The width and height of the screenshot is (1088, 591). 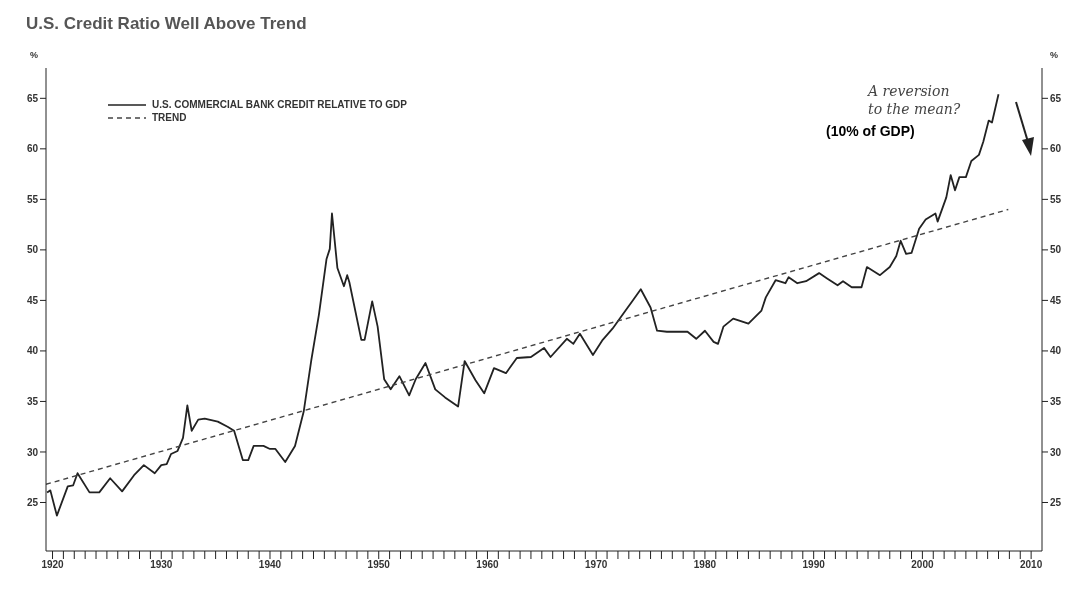 What do you see at coordinates (705, 565) in the screenshot?
I see `x-tick-label: 1980` at bounding box center [705, 565].